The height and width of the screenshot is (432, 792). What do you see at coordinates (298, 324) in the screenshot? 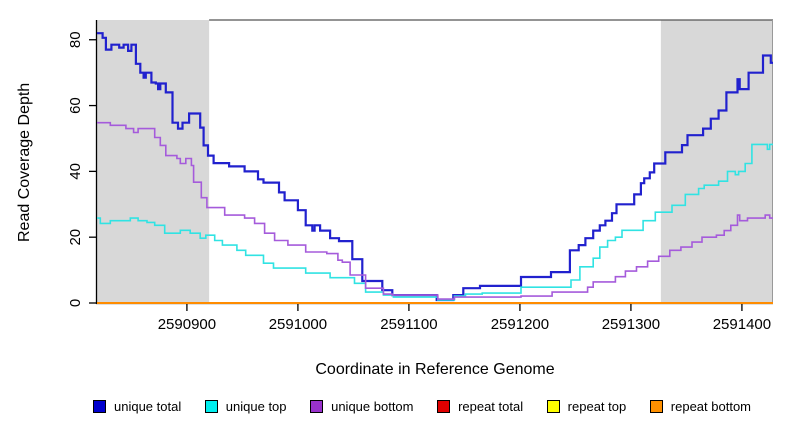
I see `x-tick-label-2591000: 2591000` at bounding box center [298, 324].